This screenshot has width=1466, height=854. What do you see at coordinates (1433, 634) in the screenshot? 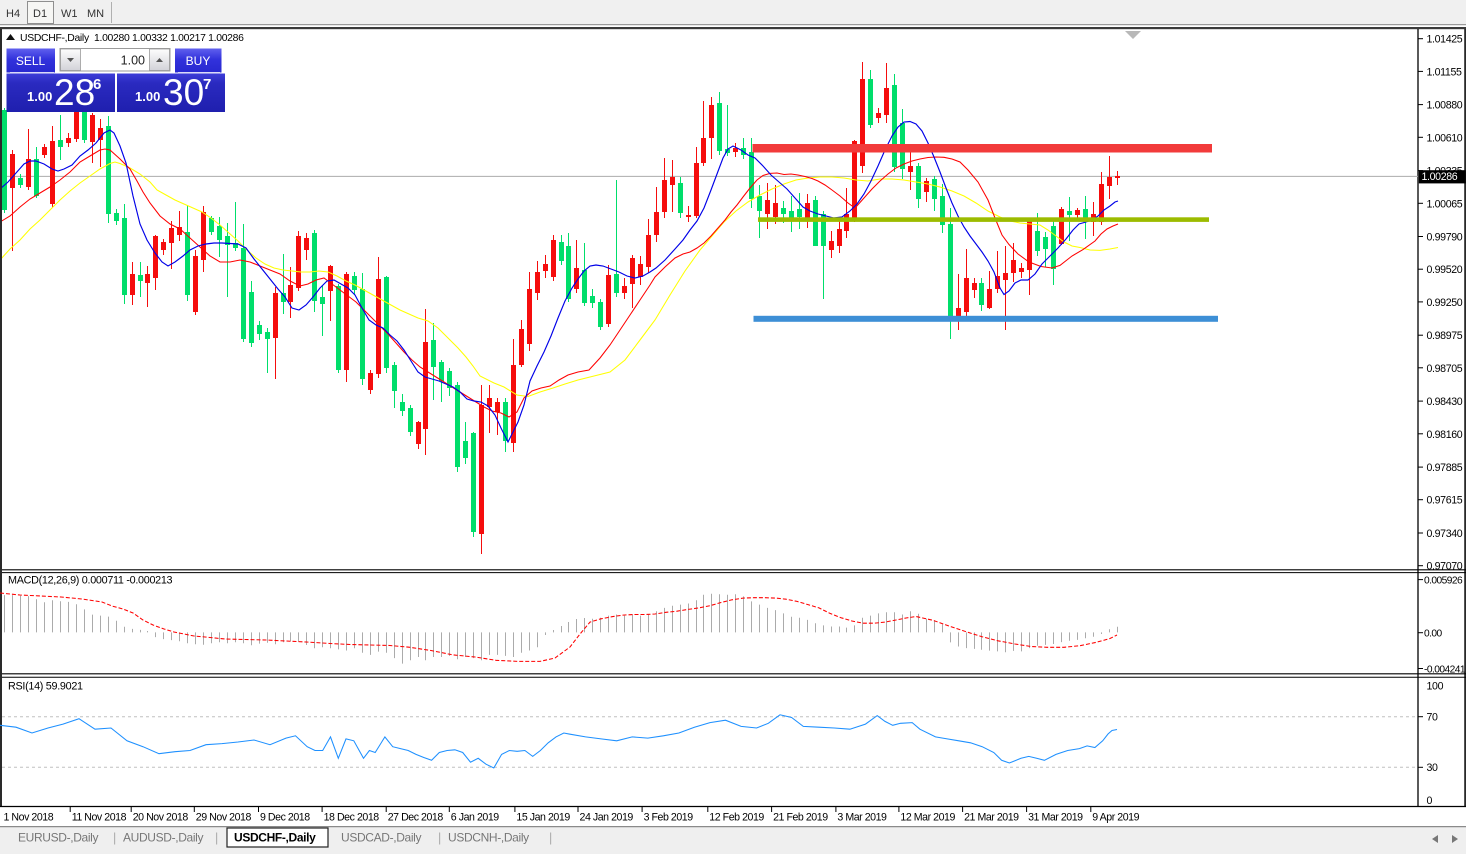
I see `svg-text: 0.00` at bounding box center [1433, 634].